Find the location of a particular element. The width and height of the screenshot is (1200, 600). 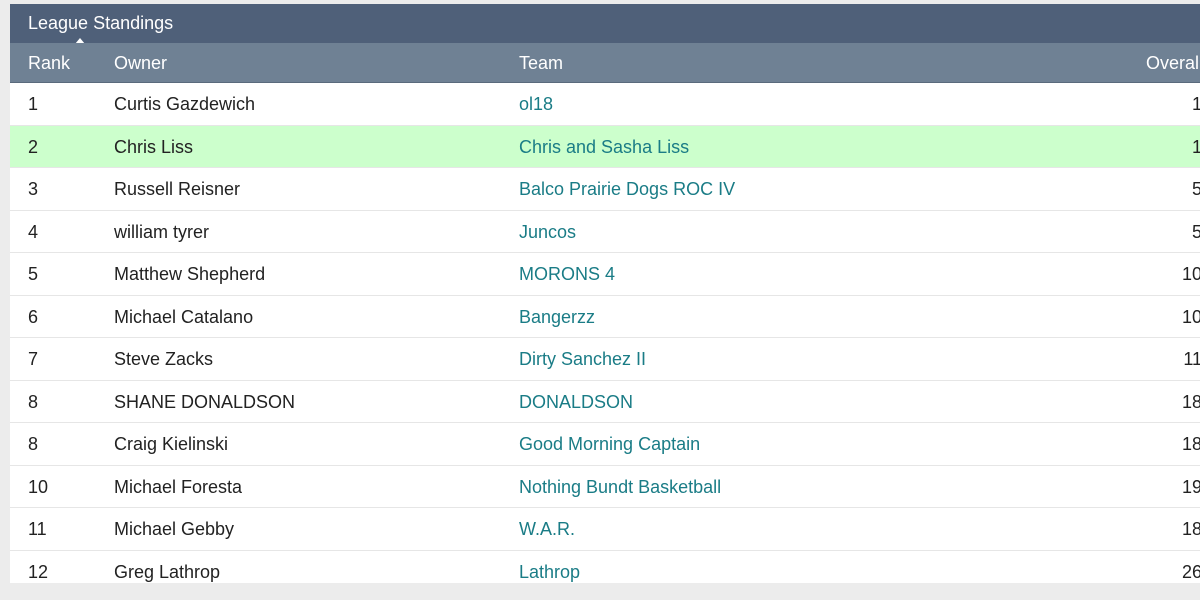

panel-title: League Standings is located at coordinates (101, 23).